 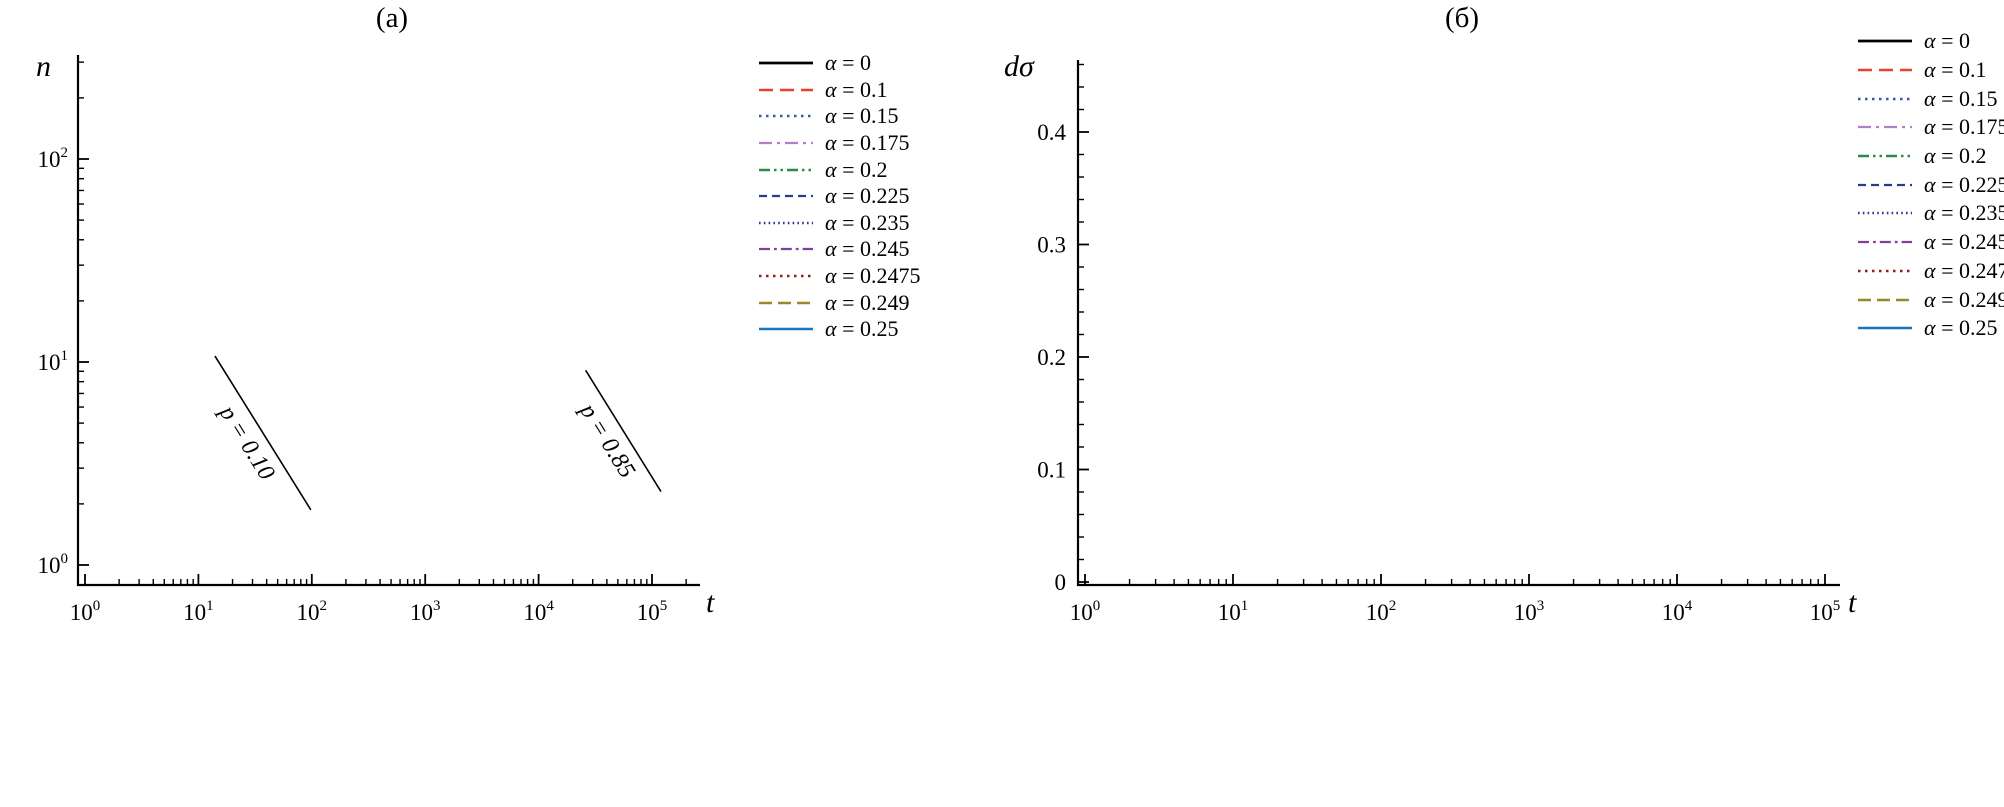 I want to click on y-axis-ticks-a: 10⁰ 10¹ 10², so click(x=63, y=319).